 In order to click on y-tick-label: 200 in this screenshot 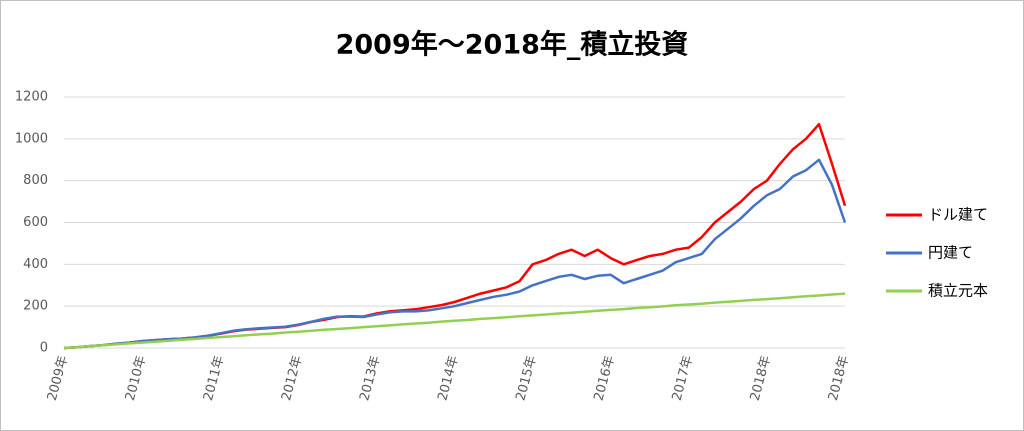, I will do `click(35, 306)`.